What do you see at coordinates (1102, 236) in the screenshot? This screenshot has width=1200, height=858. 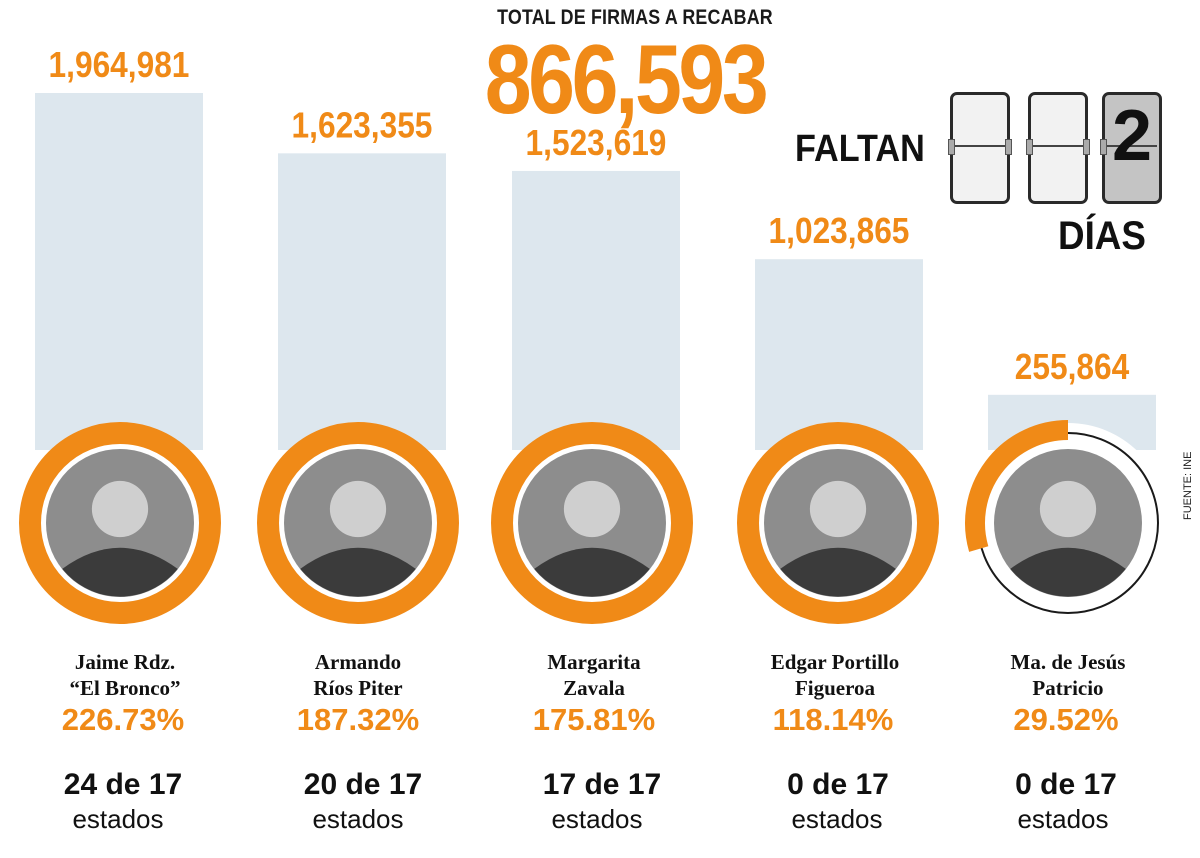 I see `dias-label: DÍAS` at bounding box center [1102, 236].